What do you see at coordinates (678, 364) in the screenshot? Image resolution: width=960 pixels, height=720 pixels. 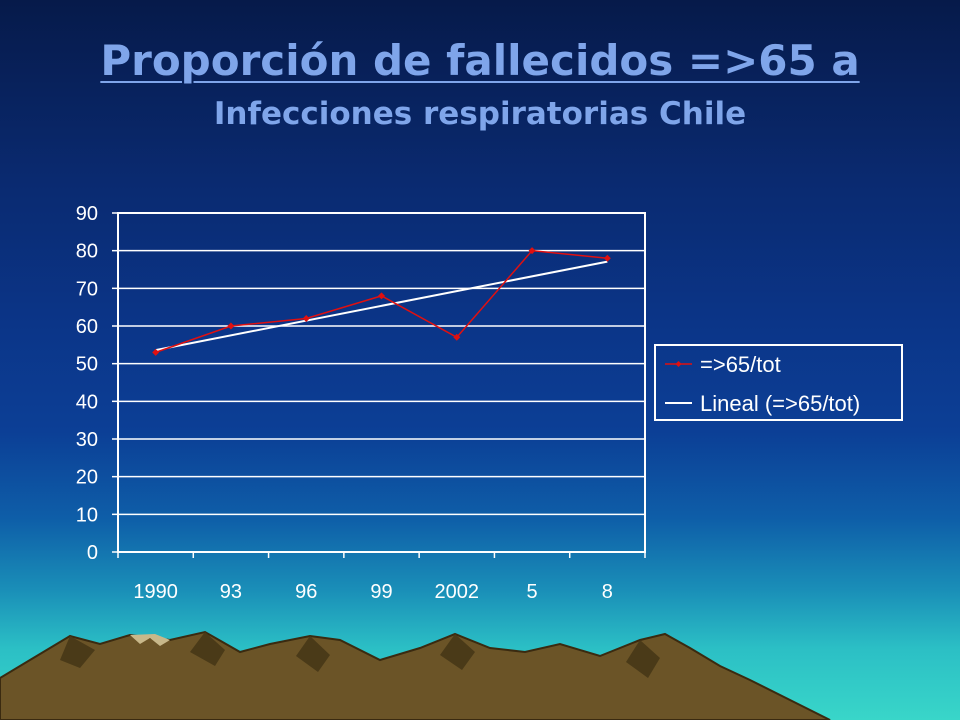 I see `legend-series-marker` at bounding box center [678, 364].